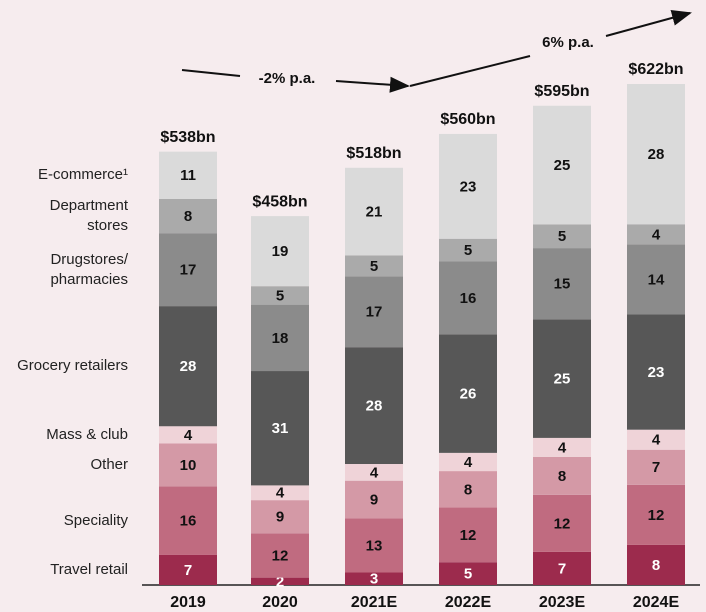  I want to click on total-label: $518bn, so click(373, 153).